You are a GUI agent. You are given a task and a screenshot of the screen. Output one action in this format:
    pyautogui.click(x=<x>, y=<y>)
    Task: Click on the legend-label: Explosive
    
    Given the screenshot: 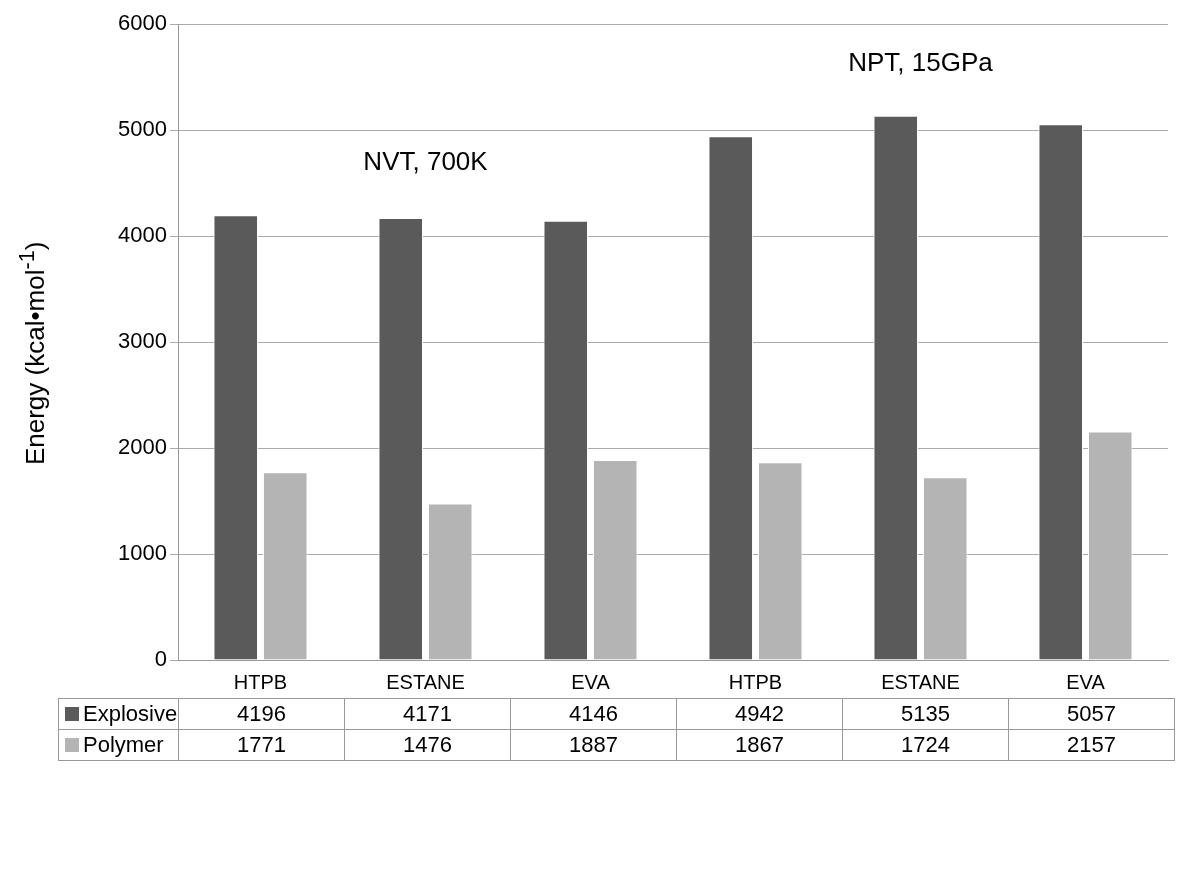 What is the action you would take?
    pyautogui.click(x=118, y=714)
    